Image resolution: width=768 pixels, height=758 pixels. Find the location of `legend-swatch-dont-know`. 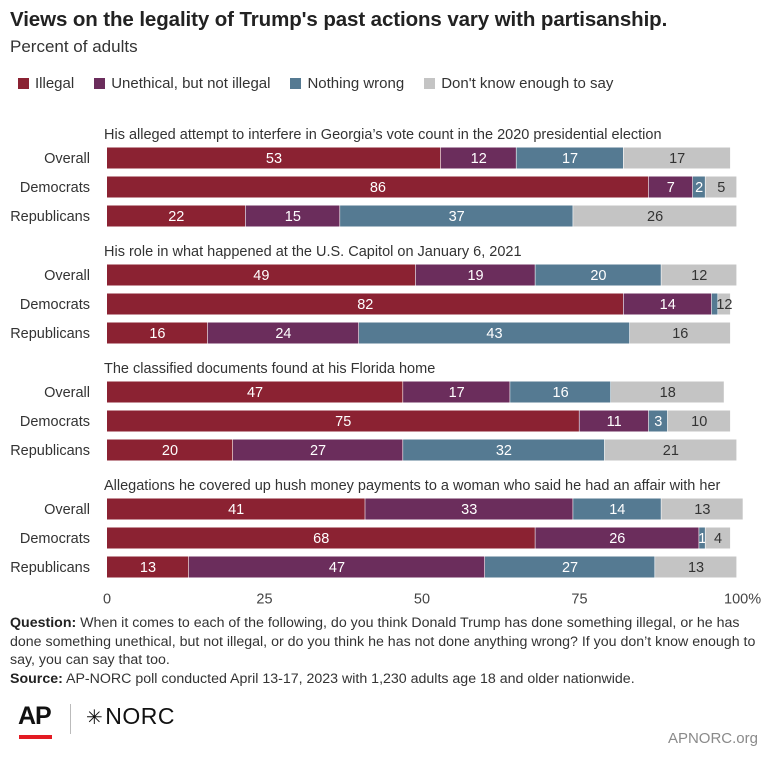

legend-swatch-dont-know is located at coordinates (430, 83).